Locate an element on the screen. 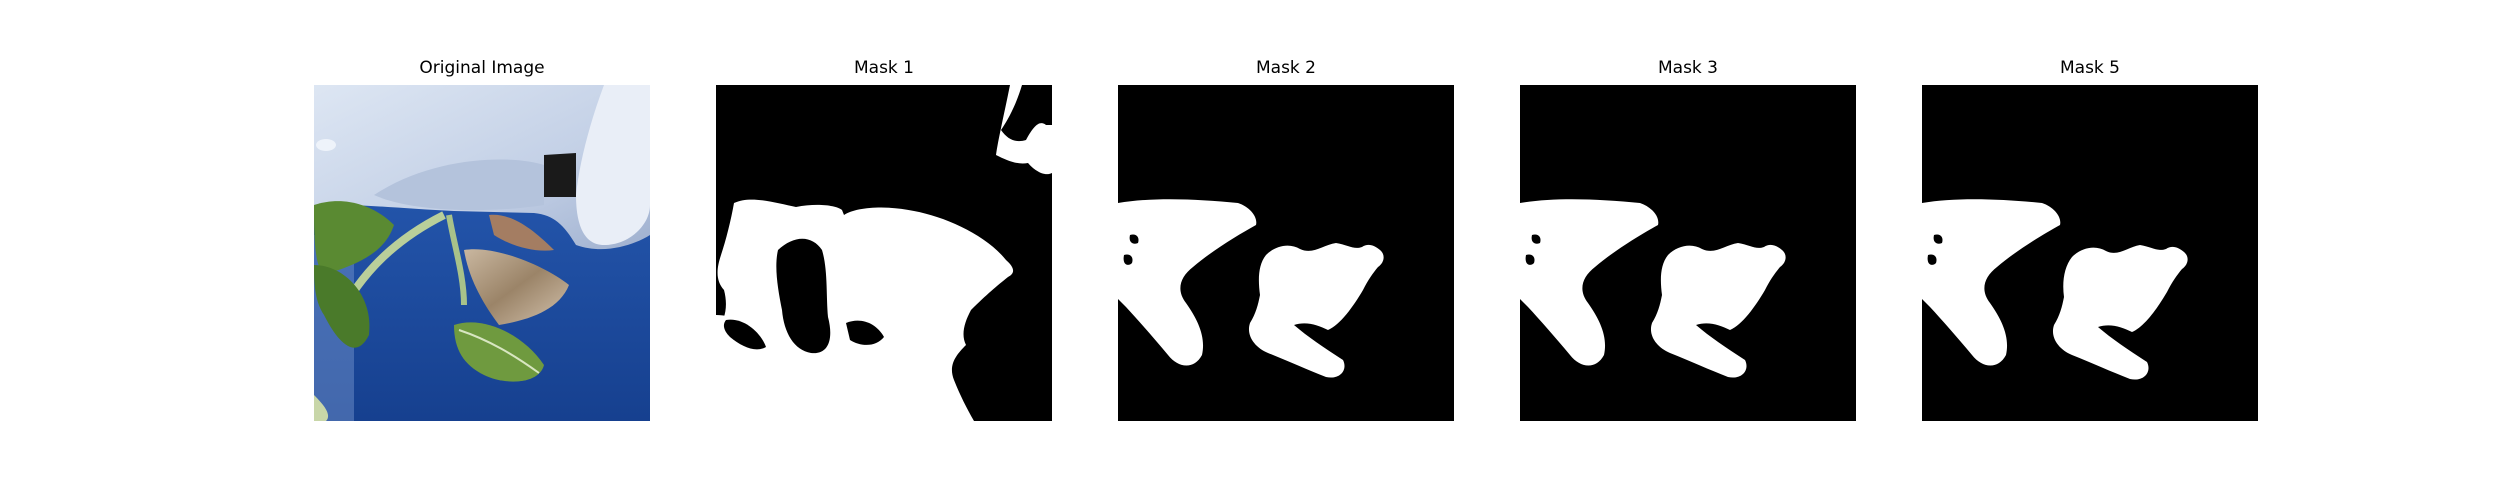 The image size is (2500, 500). mask-2-panel is located at coordinates (1286, 253).